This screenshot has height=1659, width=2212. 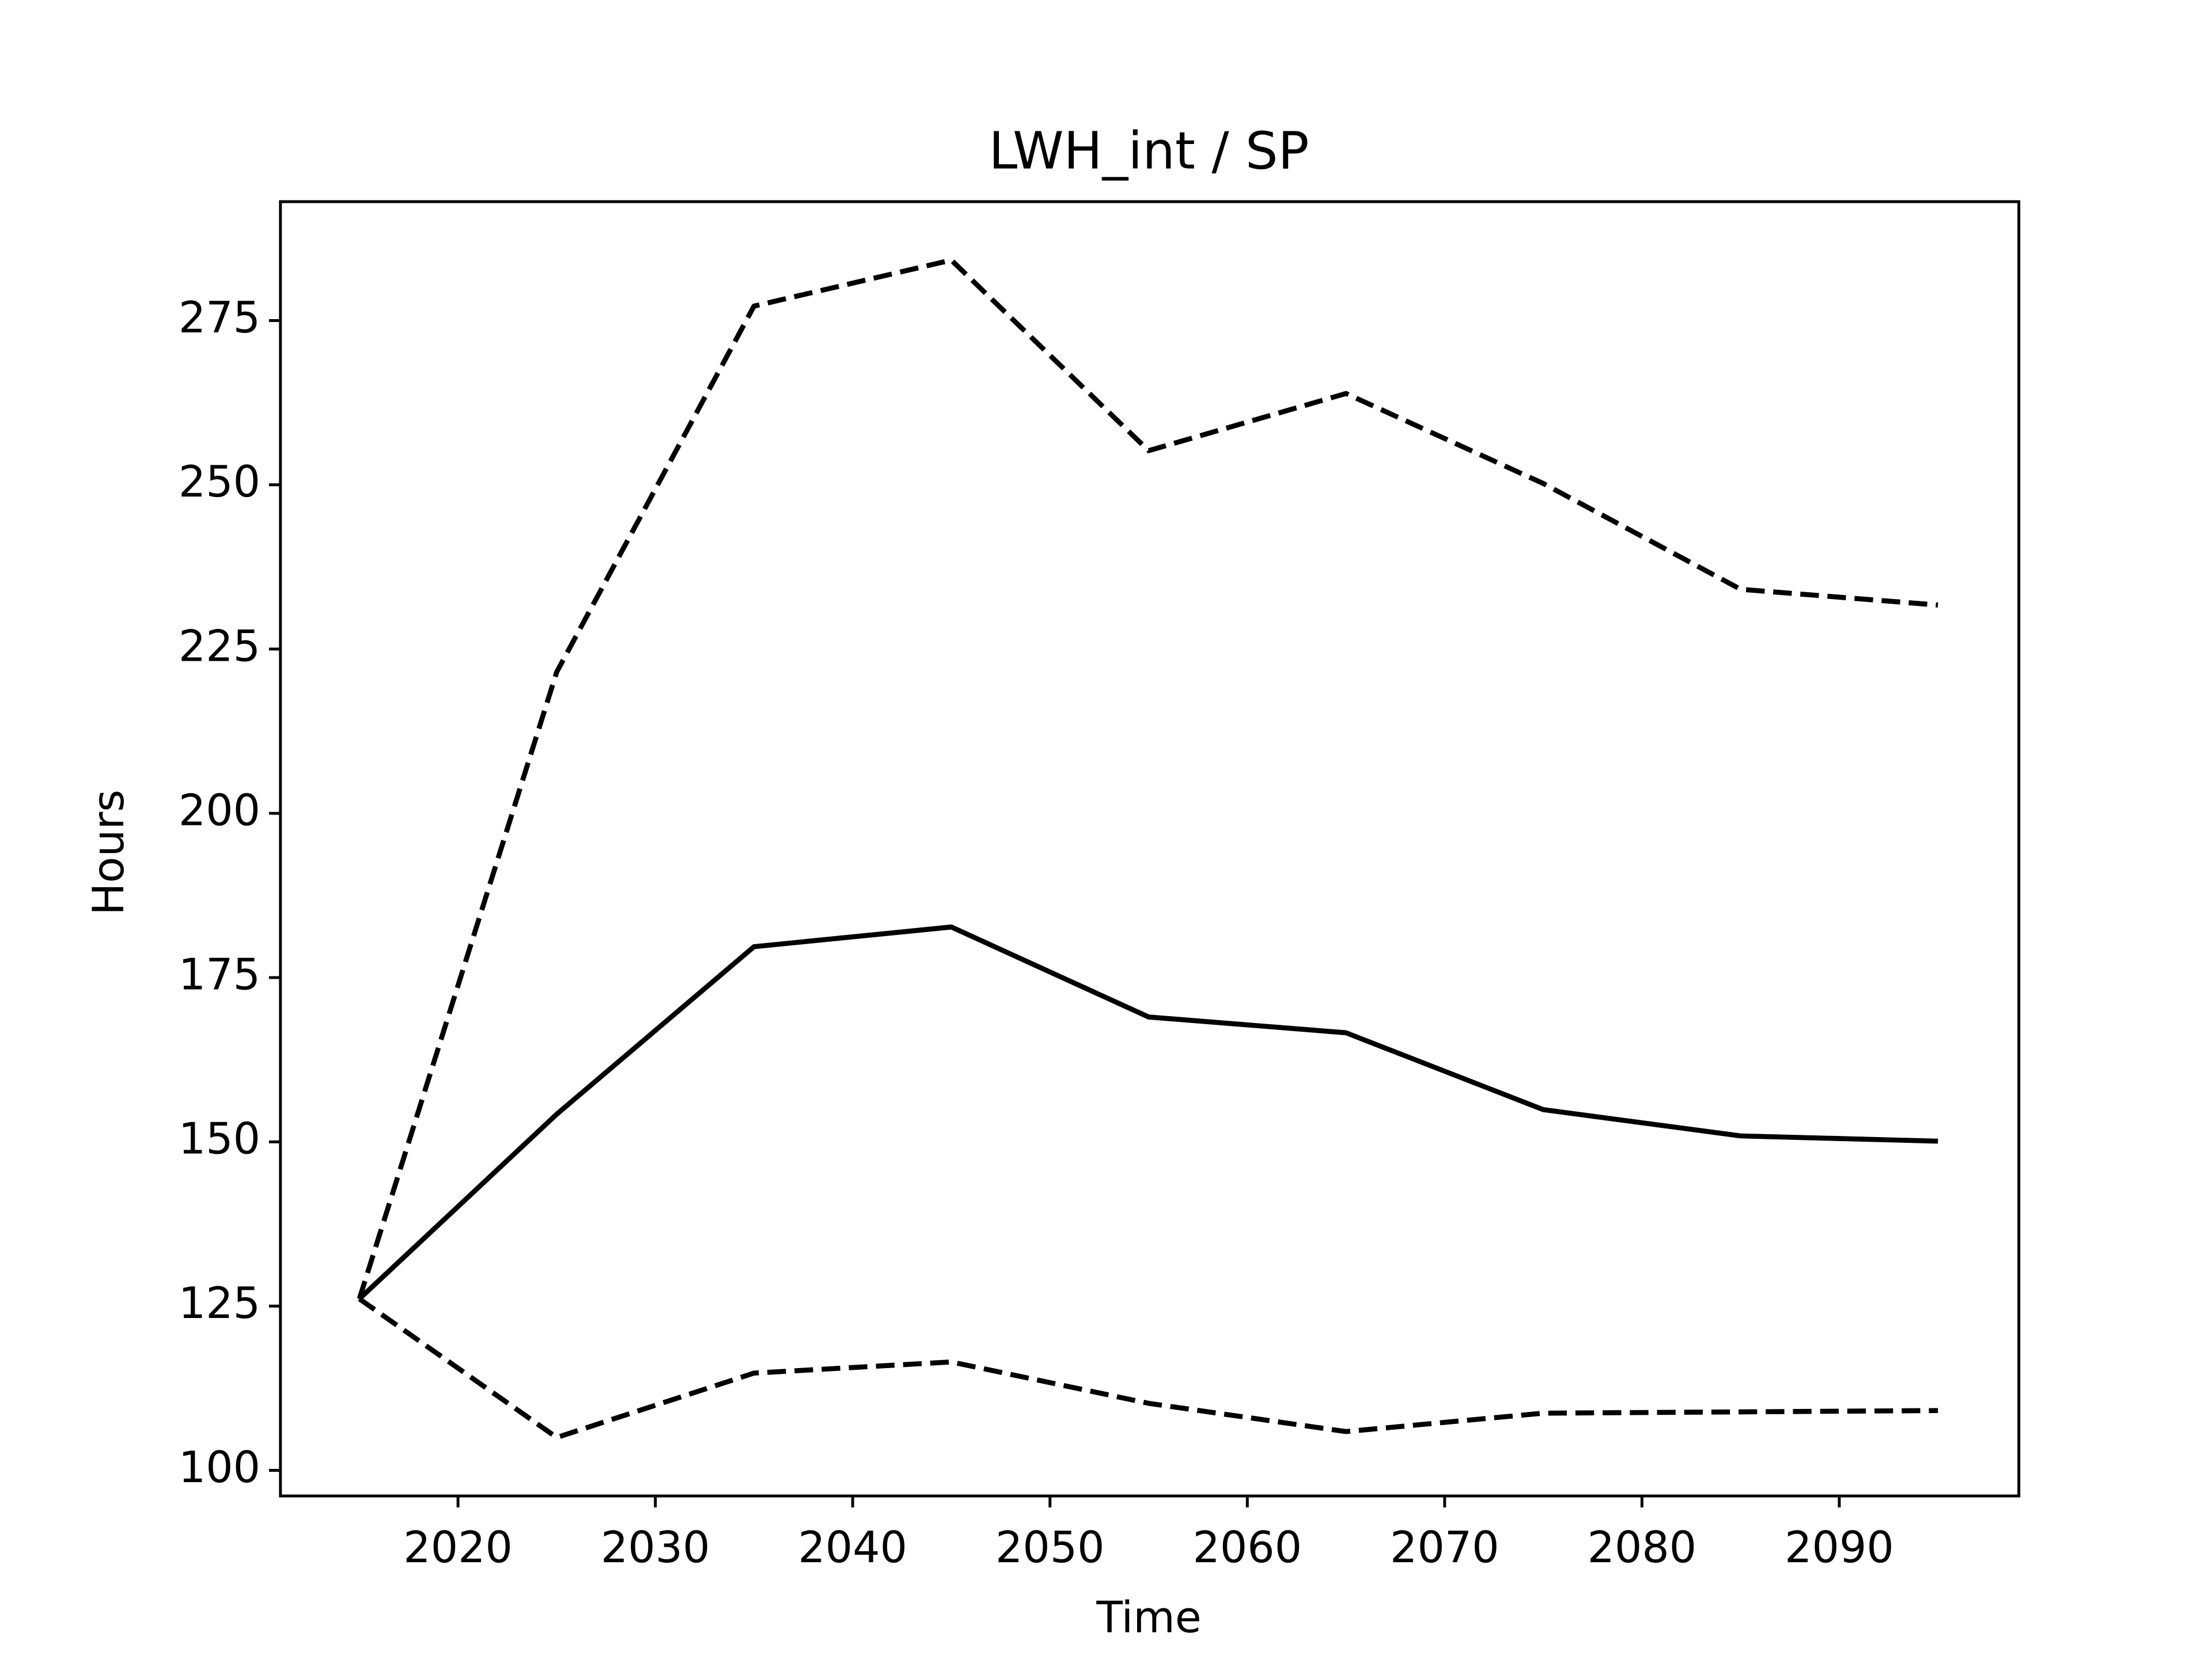 What do you see at coordinates (219, 1303) in the screenshot?
I see `y-tick-label: 125` at bounding box center [219, 1303].